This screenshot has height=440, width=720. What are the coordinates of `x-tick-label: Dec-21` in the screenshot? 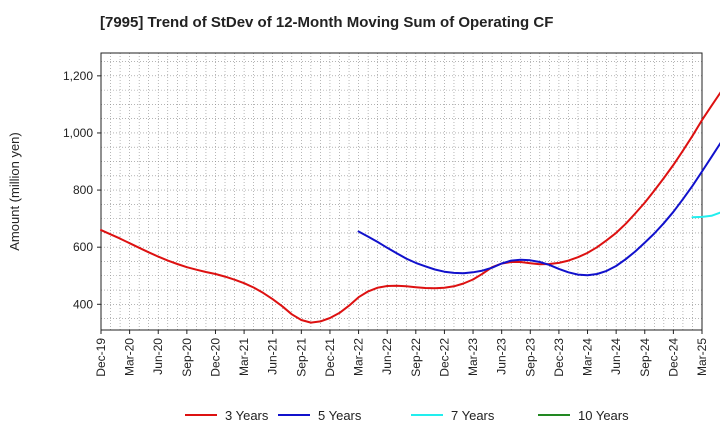 It's located at (330, 357).